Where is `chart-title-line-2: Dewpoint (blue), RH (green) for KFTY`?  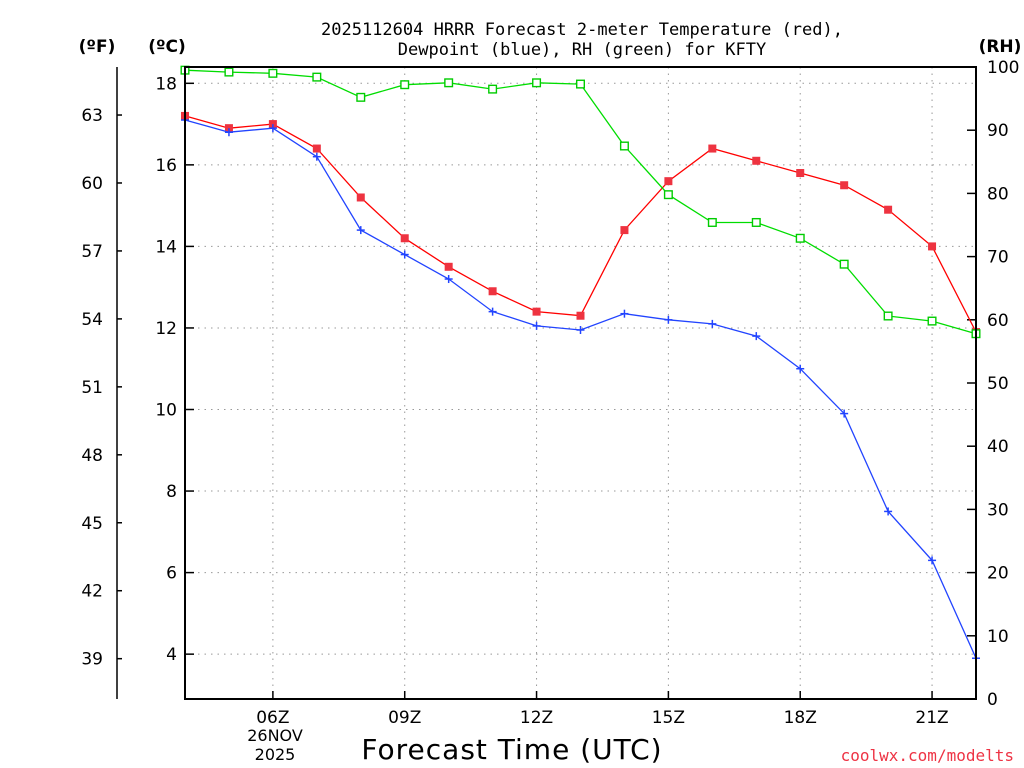 chart-title-line-2: Dewpoint (blue), RH (green) for KFTY is located at coordinates (582, 50).